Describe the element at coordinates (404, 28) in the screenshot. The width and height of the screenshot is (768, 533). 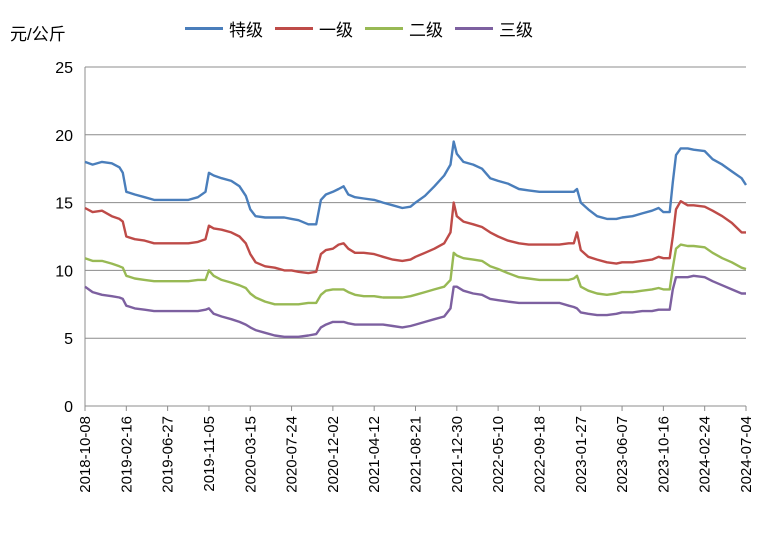
I see `legend-item-3: 二级` at that location.